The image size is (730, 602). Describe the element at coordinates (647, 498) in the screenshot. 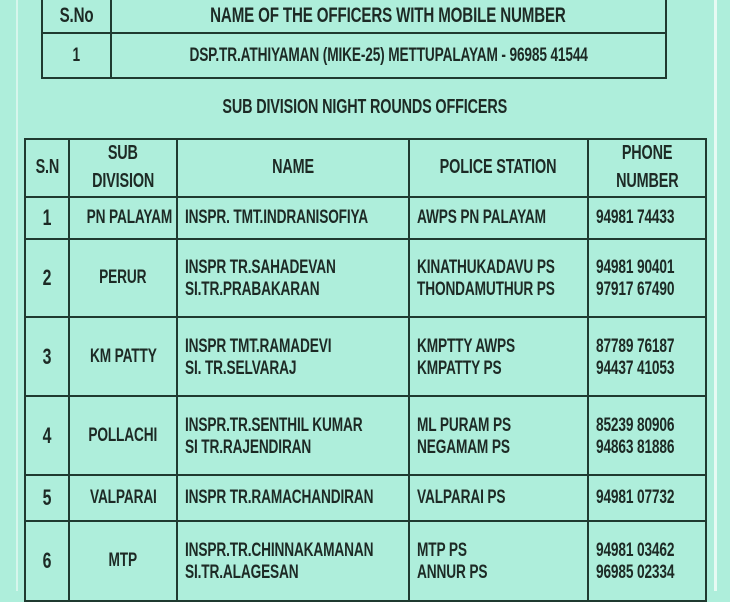

I see `cell-phone: 94981 07732` at that location.